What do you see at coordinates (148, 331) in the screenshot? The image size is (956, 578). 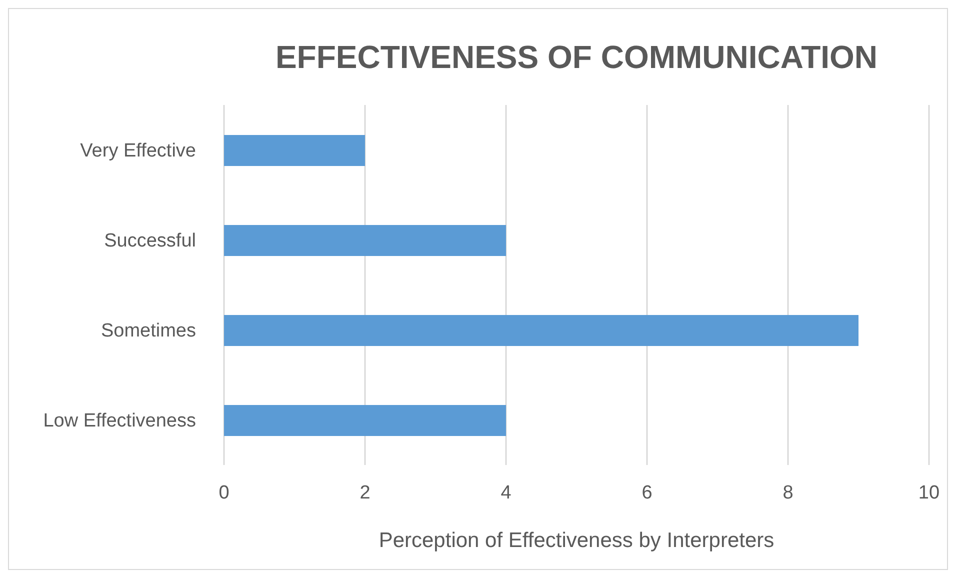 I see `y-tick-label: Sometimes` at bounding box center [148, 331].